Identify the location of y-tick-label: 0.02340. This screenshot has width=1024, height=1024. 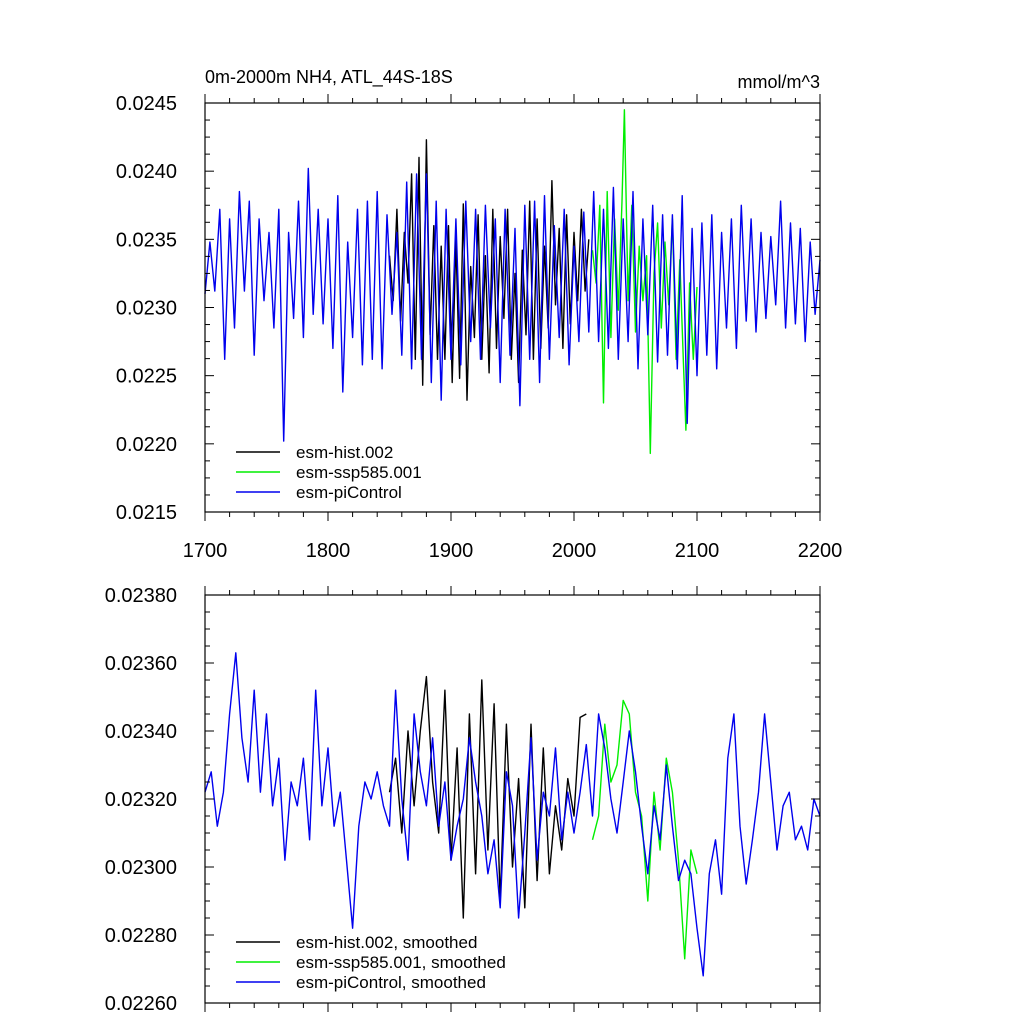
(141, 732).